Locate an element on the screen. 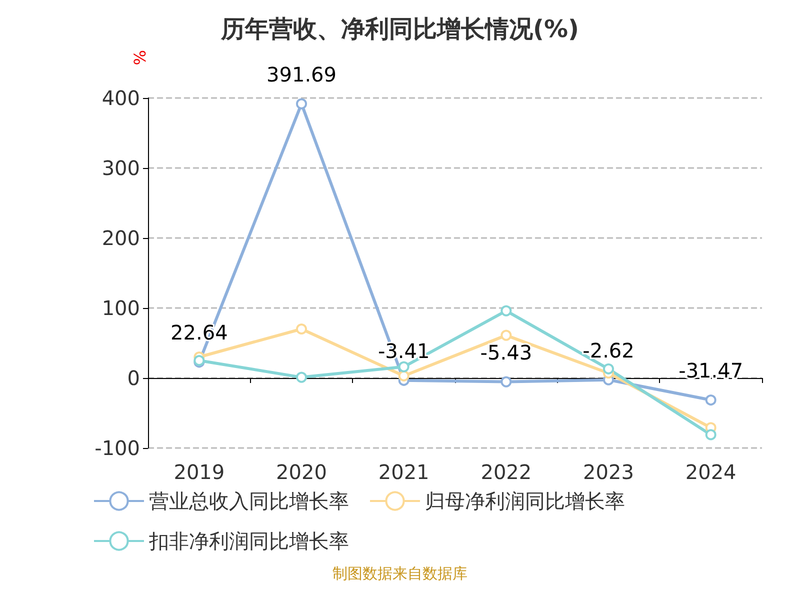 This screenshot has height=600, width=800. data-label: -2.62 is located at coordinates (608, 350).